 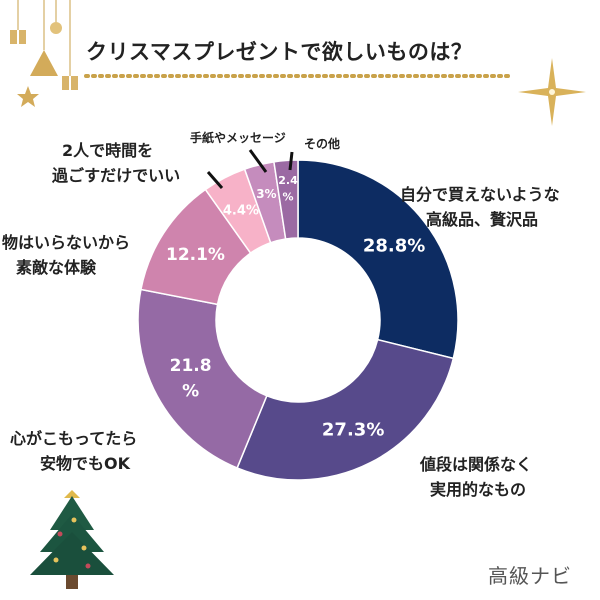 What do you see at coordinates (353, 429) in the screenshot?
I see `value-label: 27.3%` at bounding box center [353, 429].